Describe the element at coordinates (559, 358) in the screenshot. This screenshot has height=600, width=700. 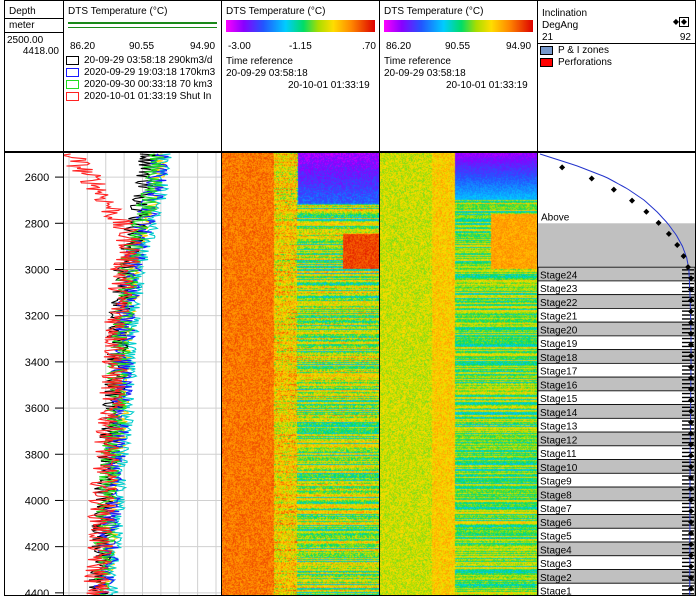
I see `stage-label: Stage18` at that location.